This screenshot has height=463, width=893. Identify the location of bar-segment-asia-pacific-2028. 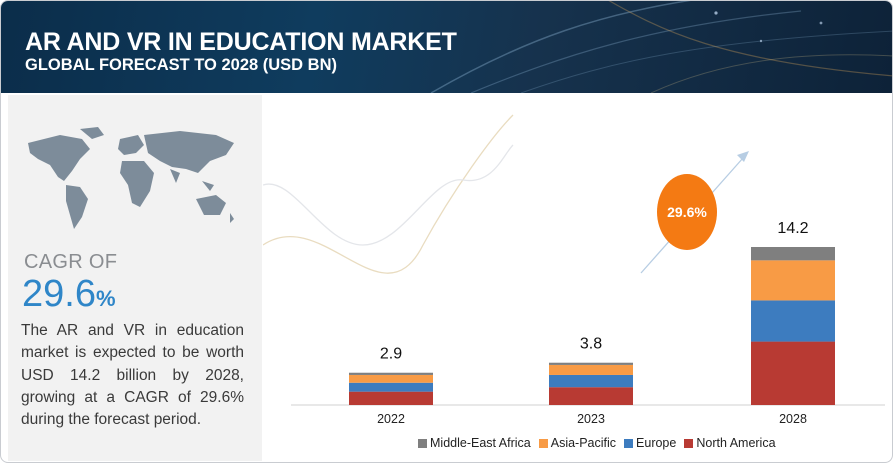
(793, 280).